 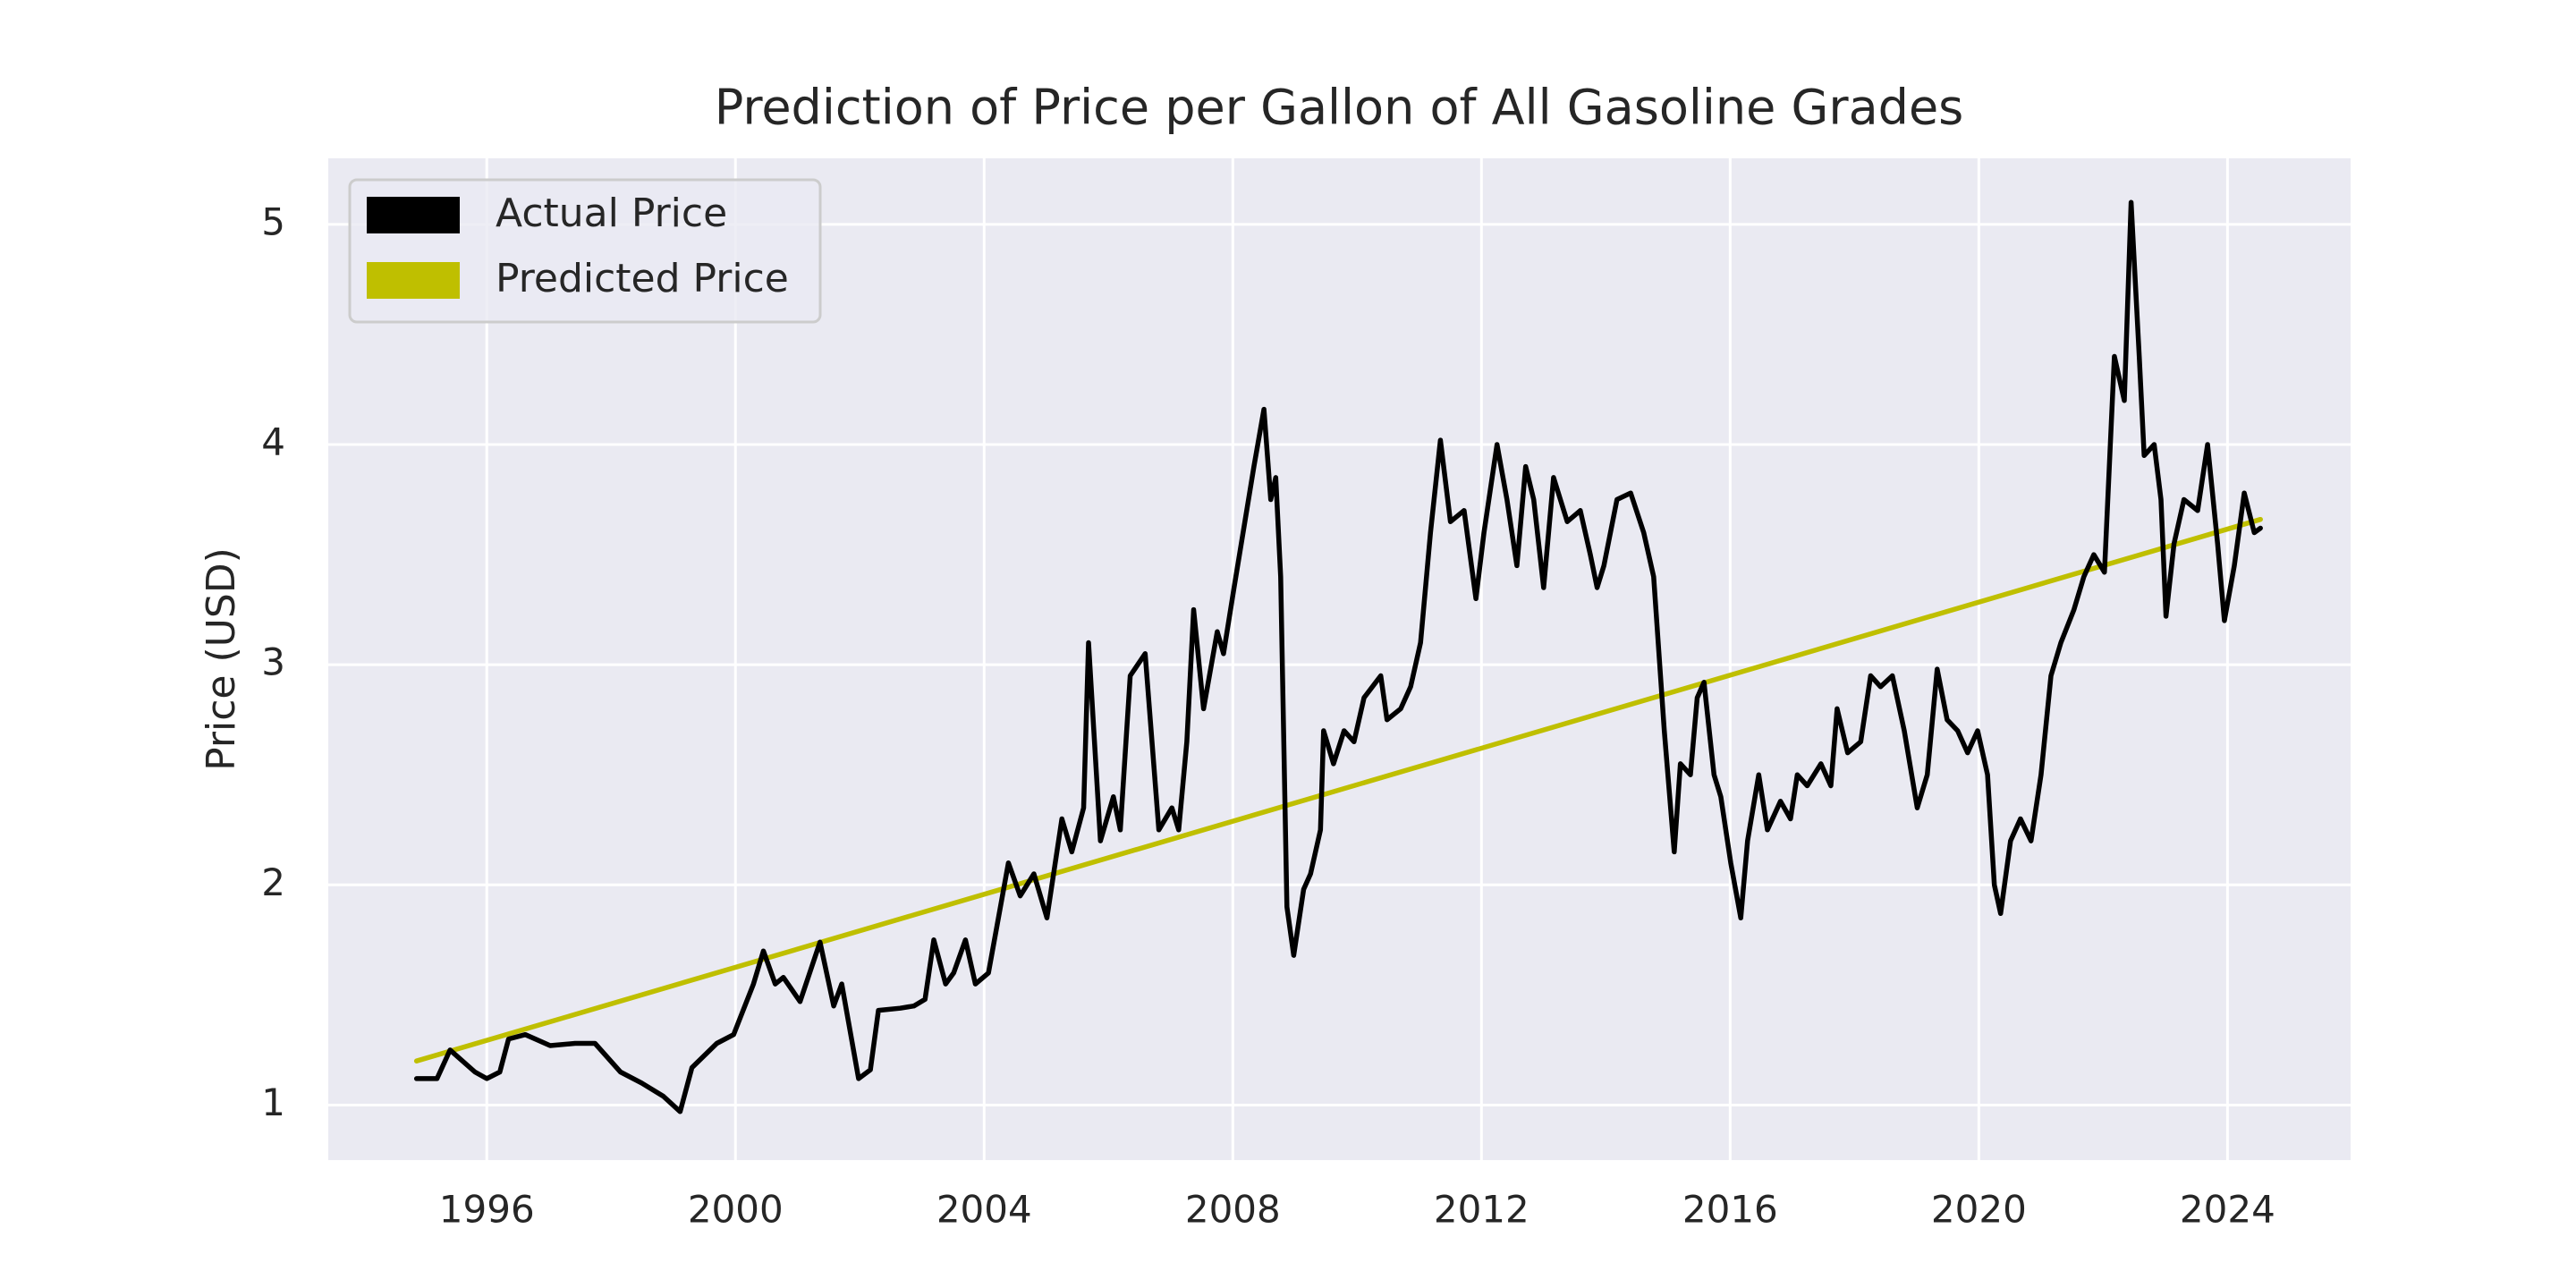 I want to click on y-axis-label: Price (USD), so click(x=221, y=659).